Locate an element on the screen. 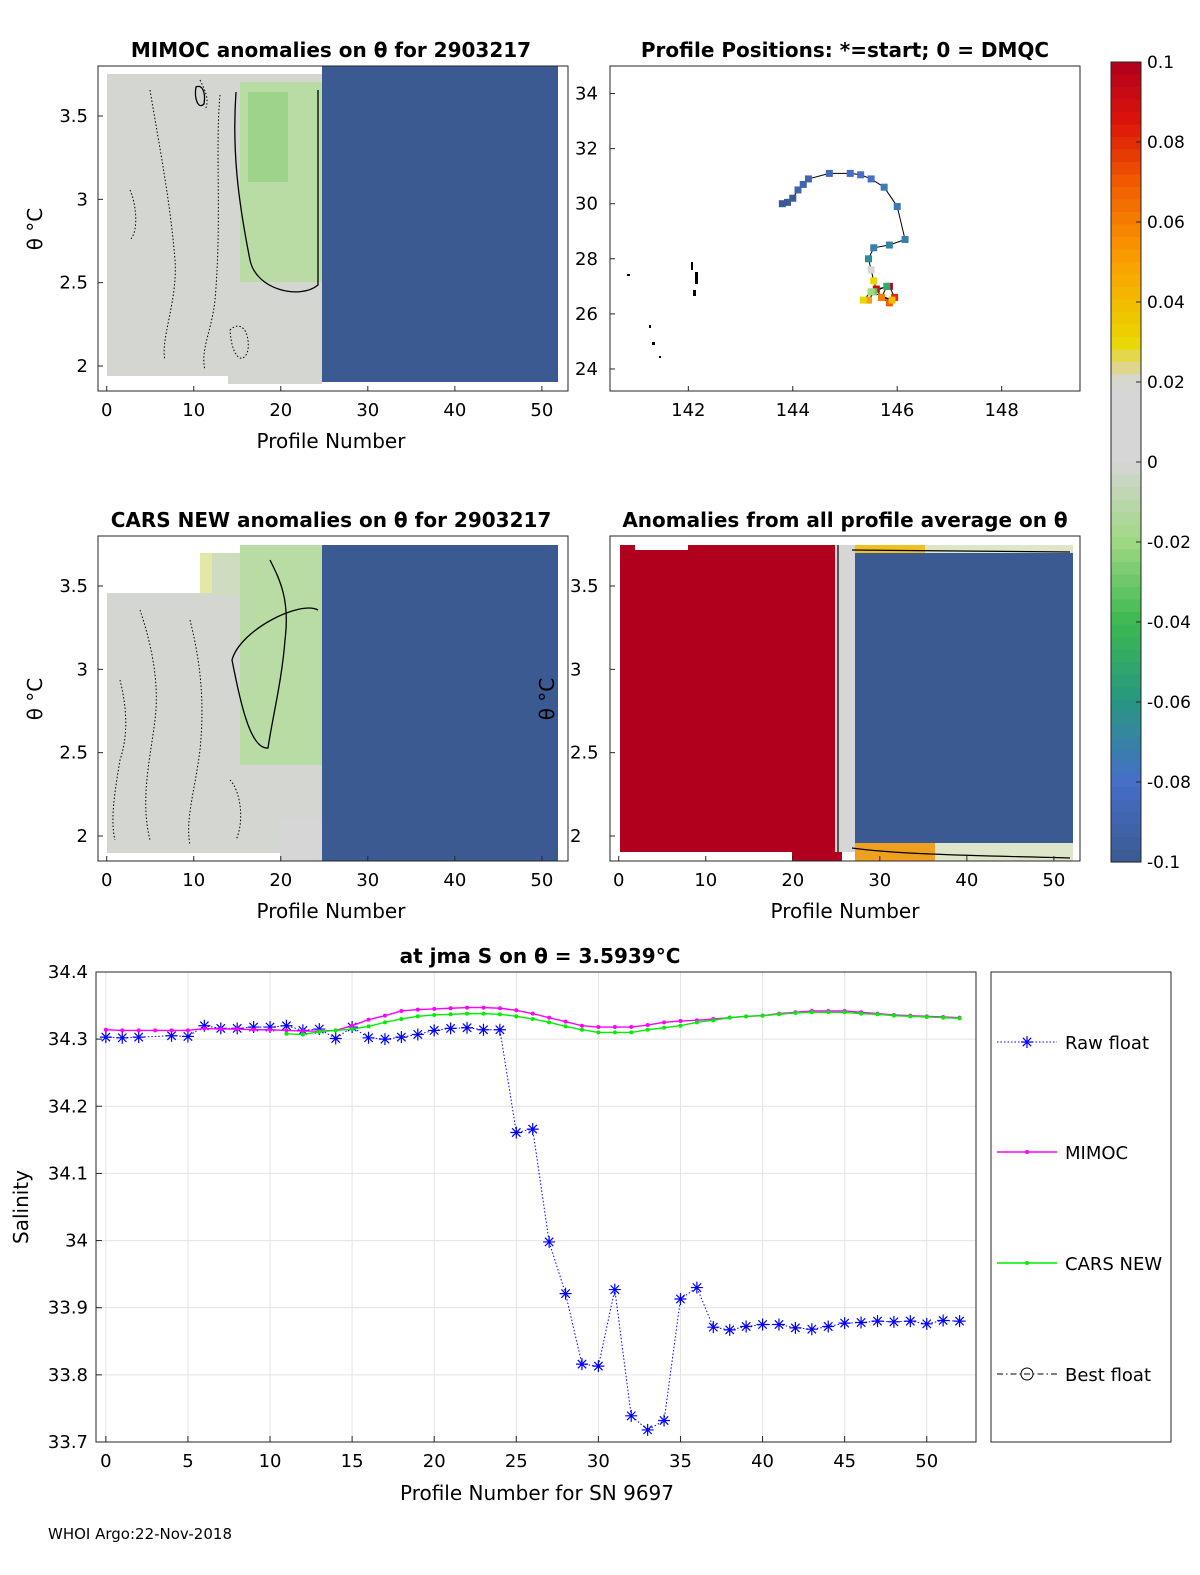 The height and width of the screenshot is (1575, 1200). x-tick-label: 20 is located at coordinates (434, 1461).